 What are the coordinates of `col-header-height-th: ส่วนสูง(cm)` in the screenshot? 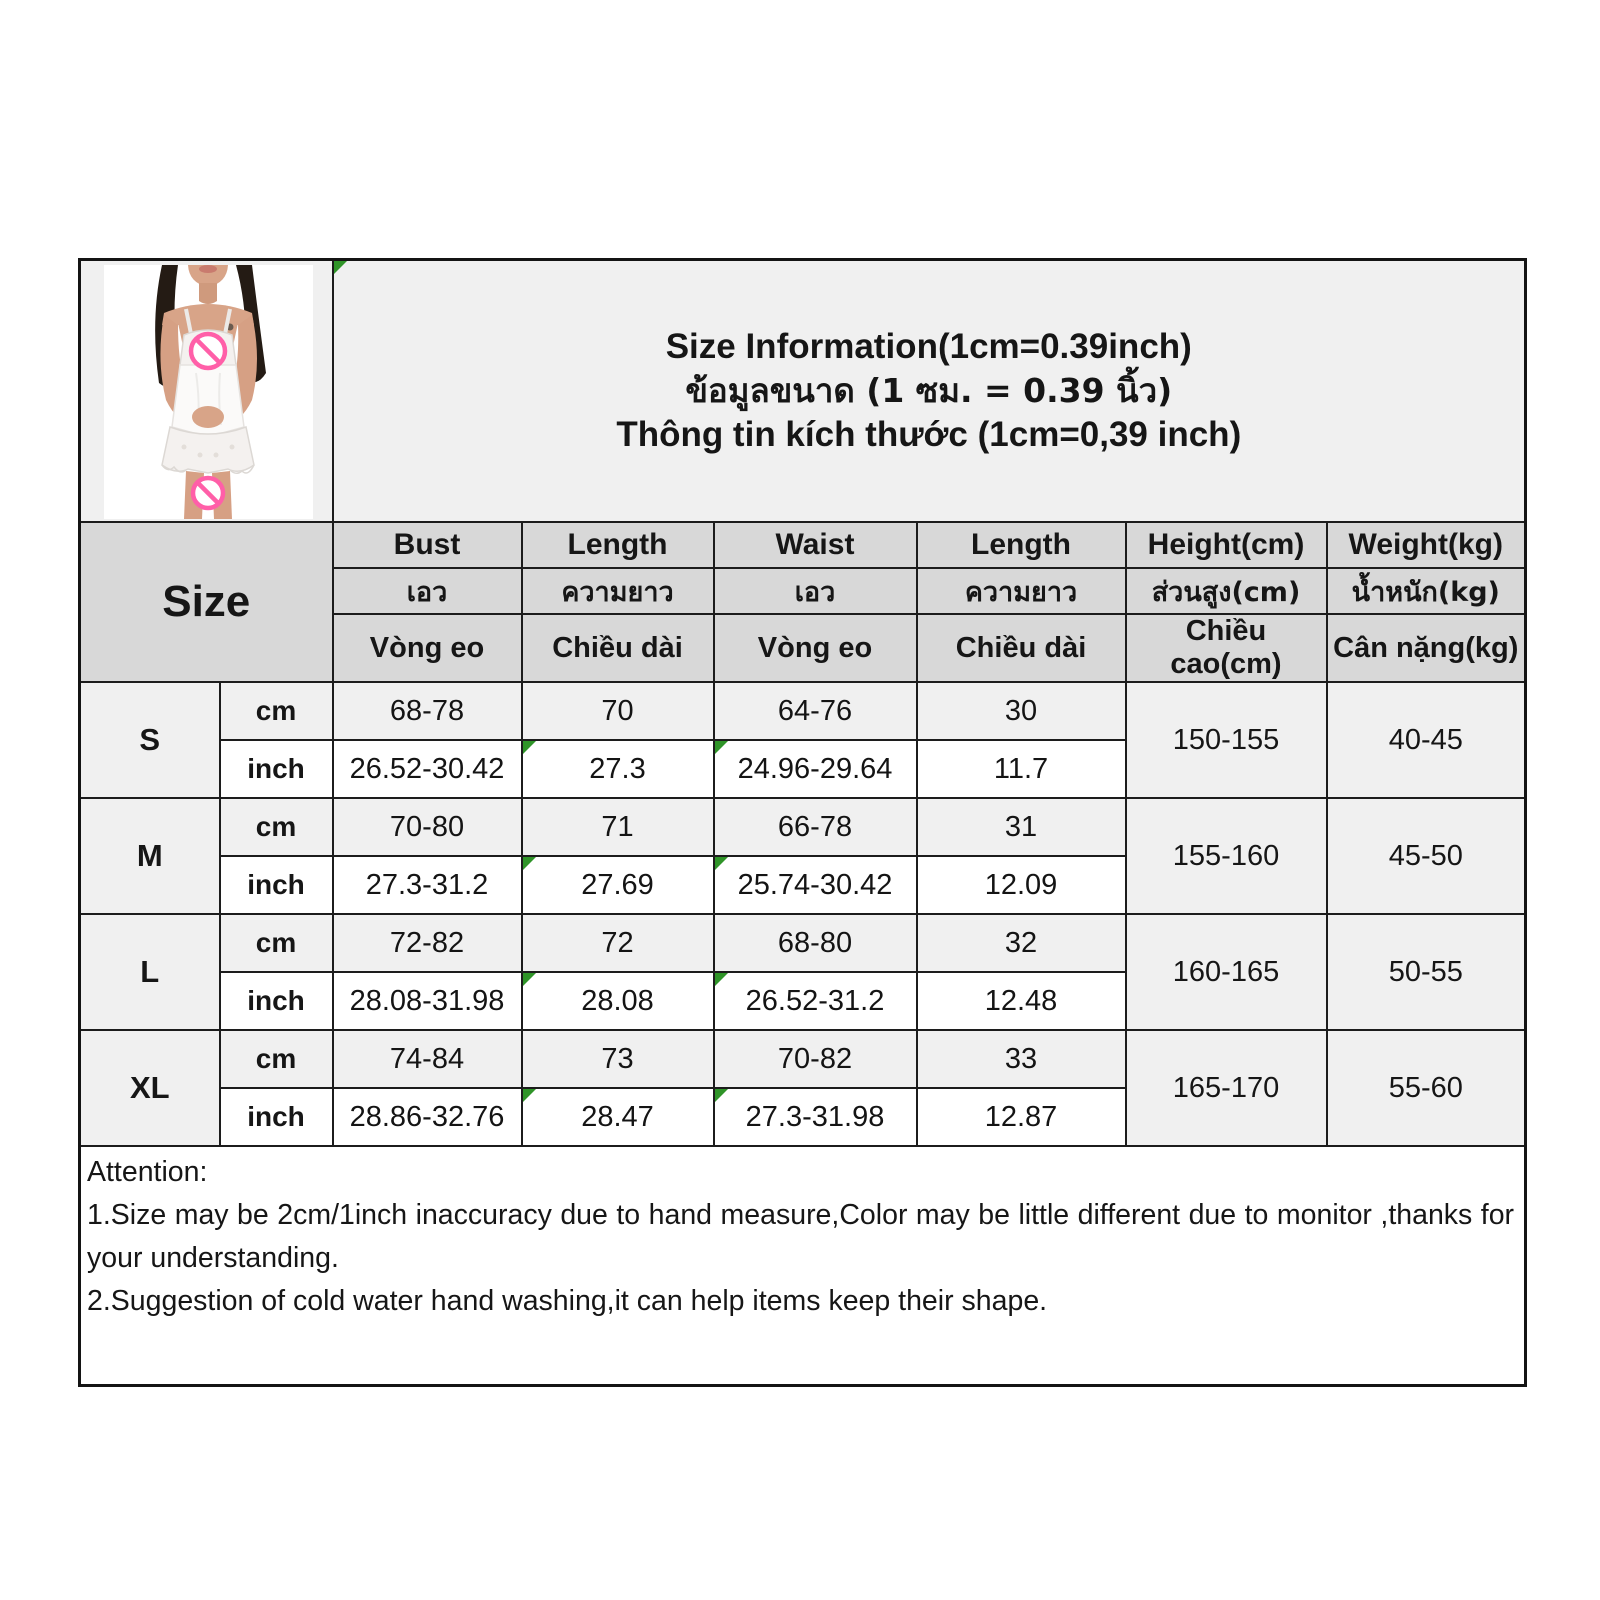 It's located at (1226, 591).